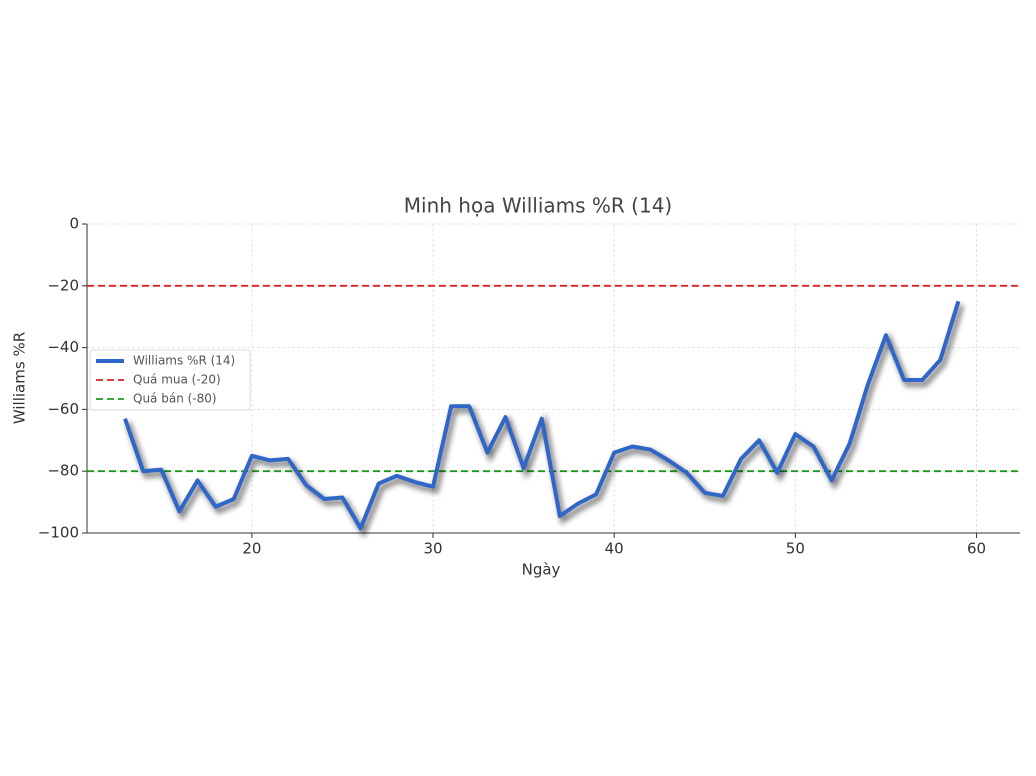  Describe the element at coordinates (177, 380) in the screenshot. I see `legend-label: Quá mua (-20)` at that location.